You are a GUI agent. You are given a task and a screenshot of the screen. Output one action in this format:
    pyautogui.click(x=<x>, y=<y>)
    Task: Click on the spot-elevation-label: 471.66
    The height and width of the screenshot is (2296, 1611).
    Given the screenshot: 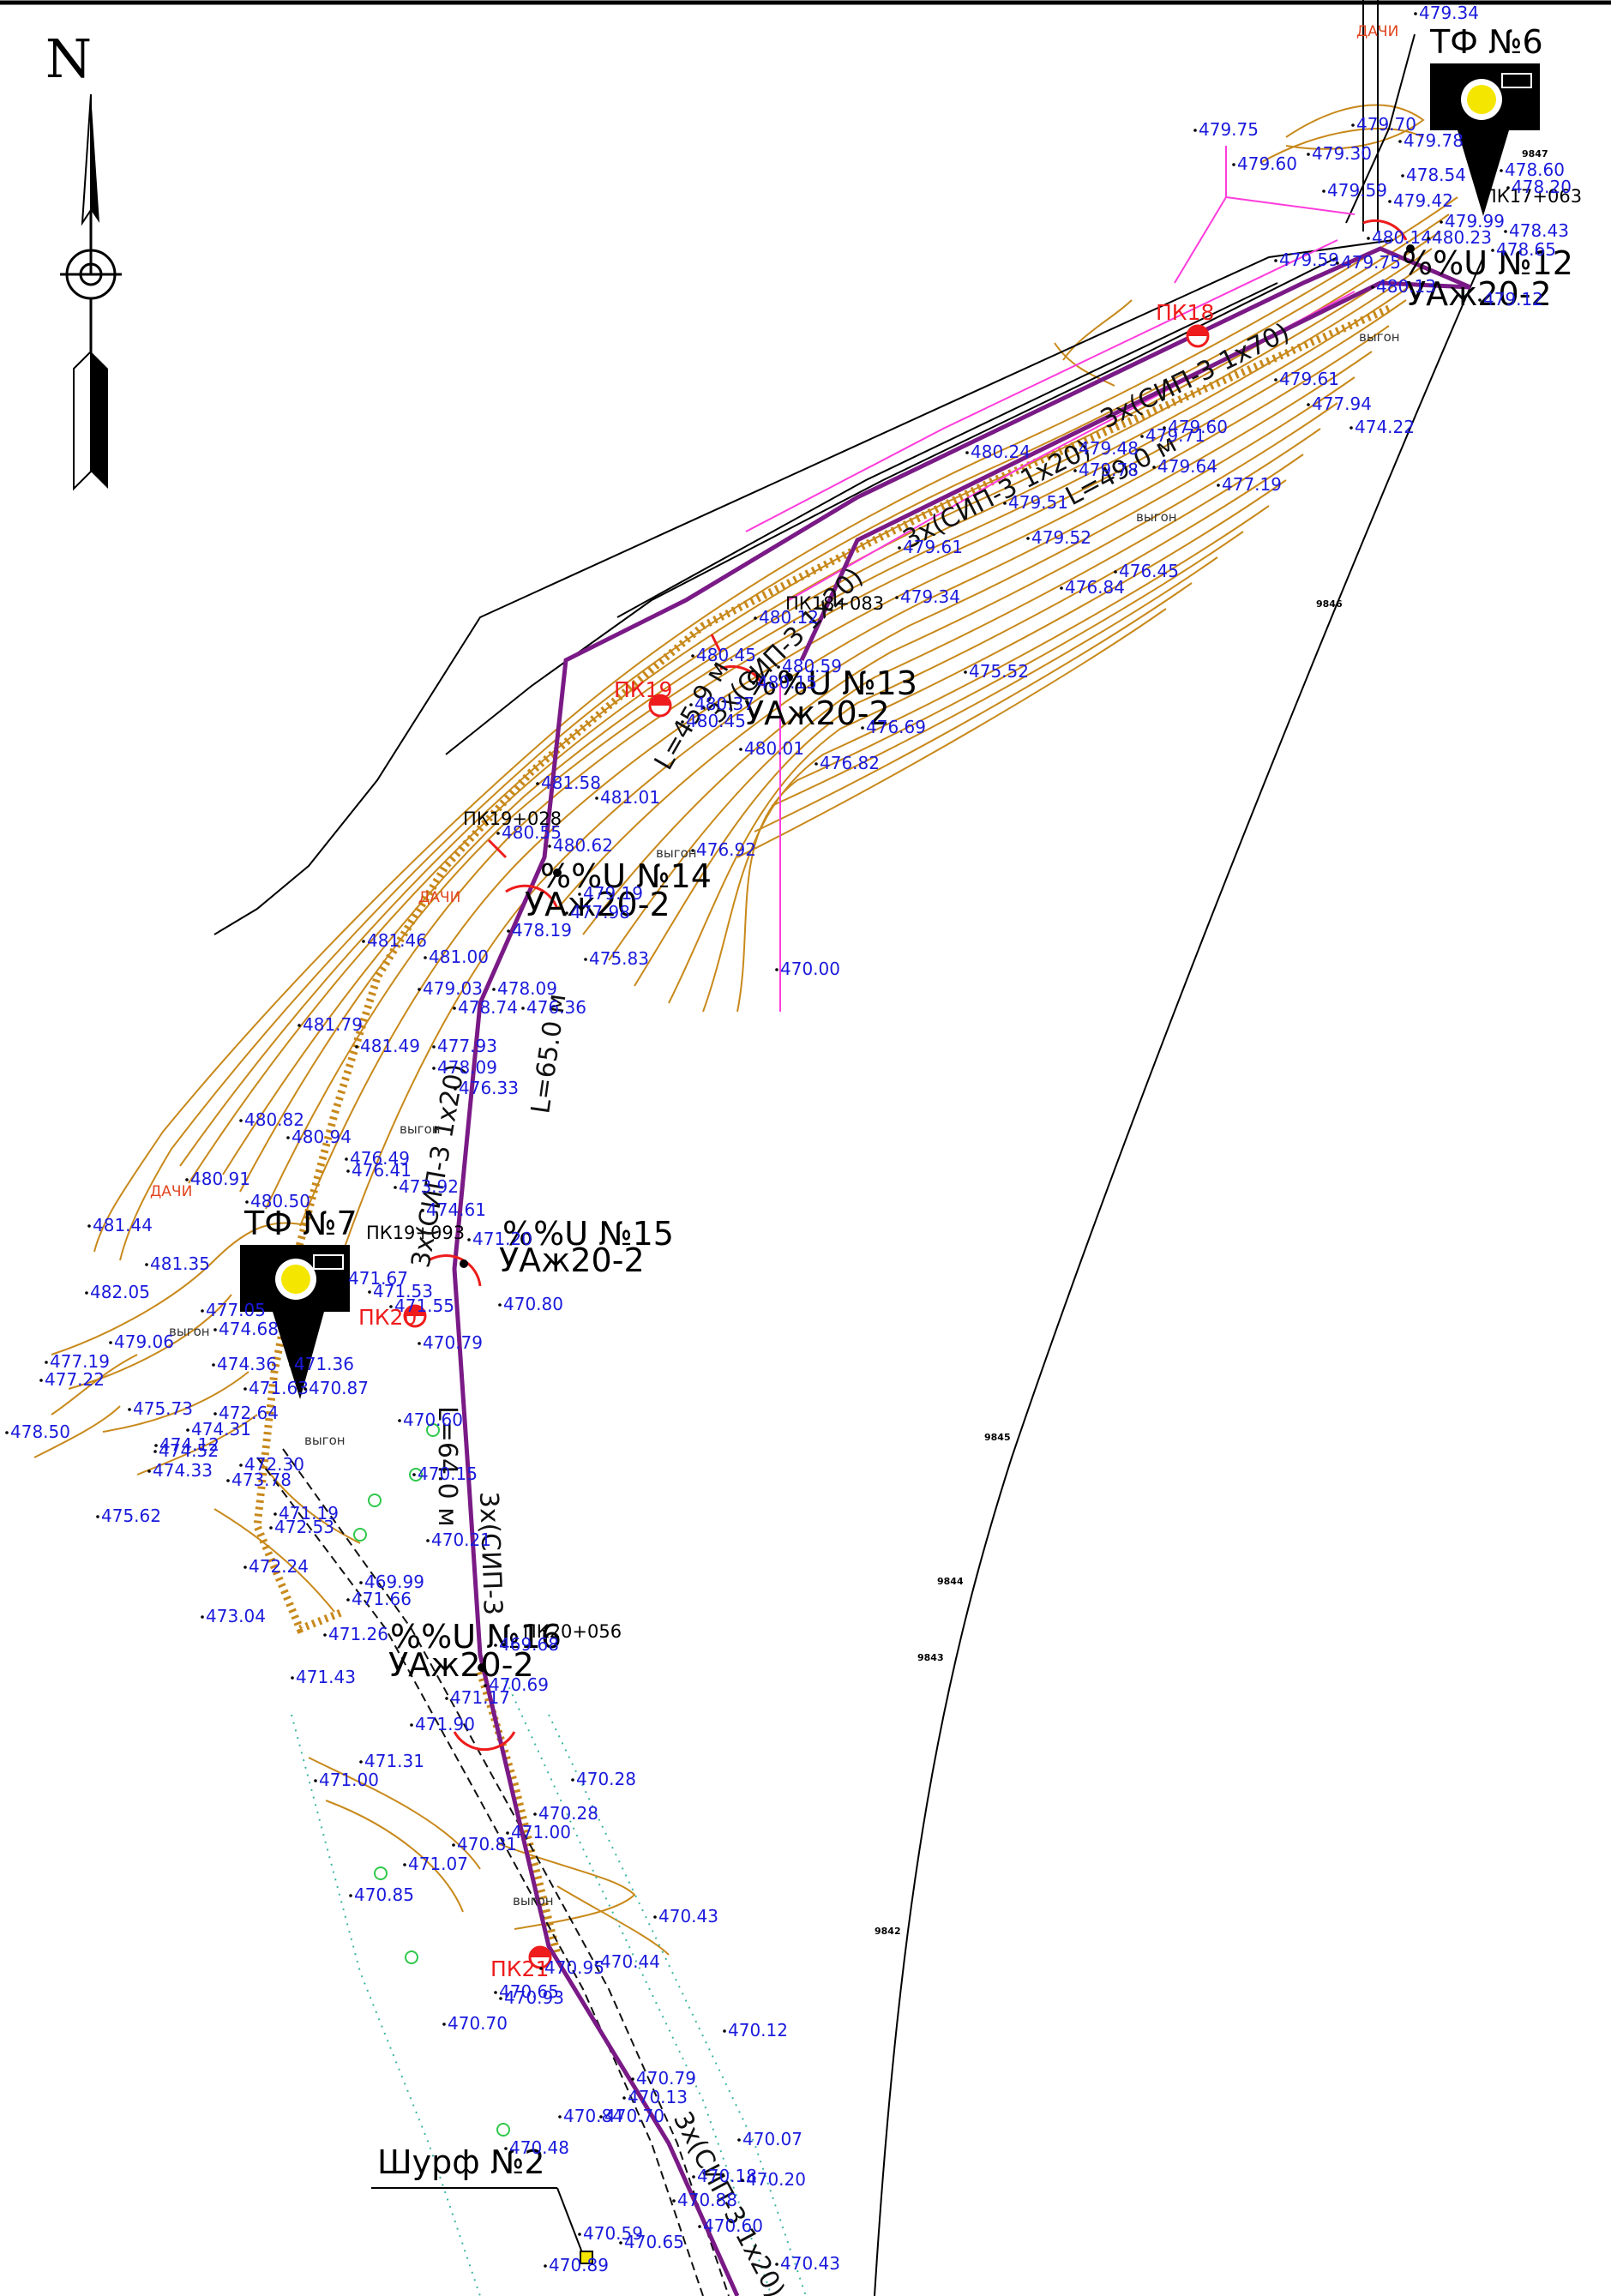 What is the action you would take?
    pyautogui.click(x=382, y=1599)
    